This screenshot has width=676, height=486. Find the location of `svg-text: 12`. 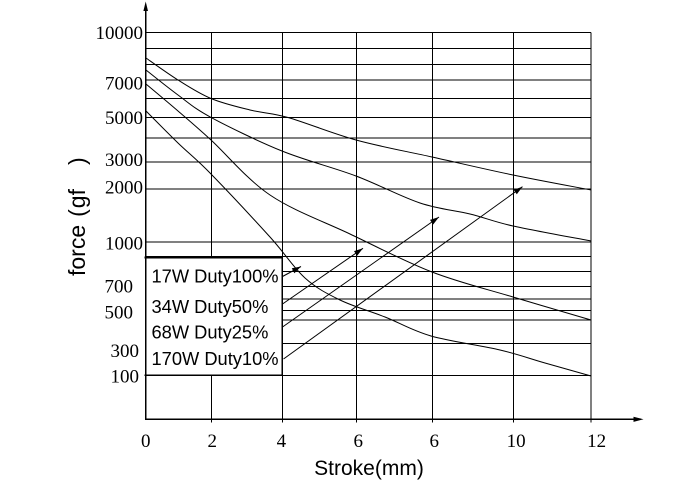

svg-text: 12 is located at coordinates (596, 441).